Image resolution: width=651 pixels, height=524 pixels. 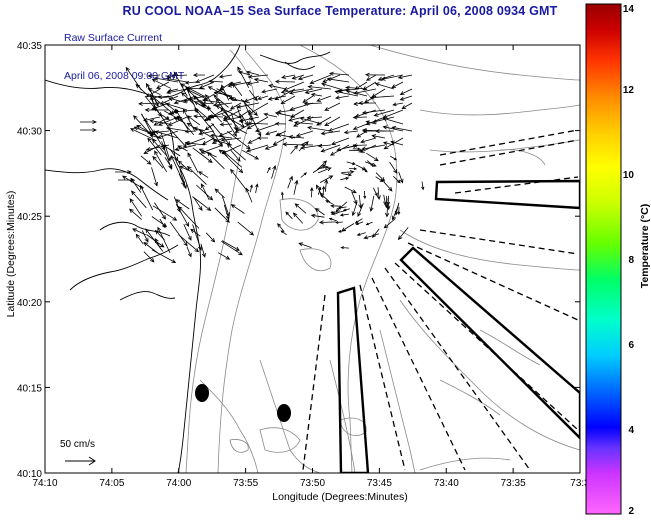 I want to click on x-tick-label: 73:50, so click(x=312, y=483).